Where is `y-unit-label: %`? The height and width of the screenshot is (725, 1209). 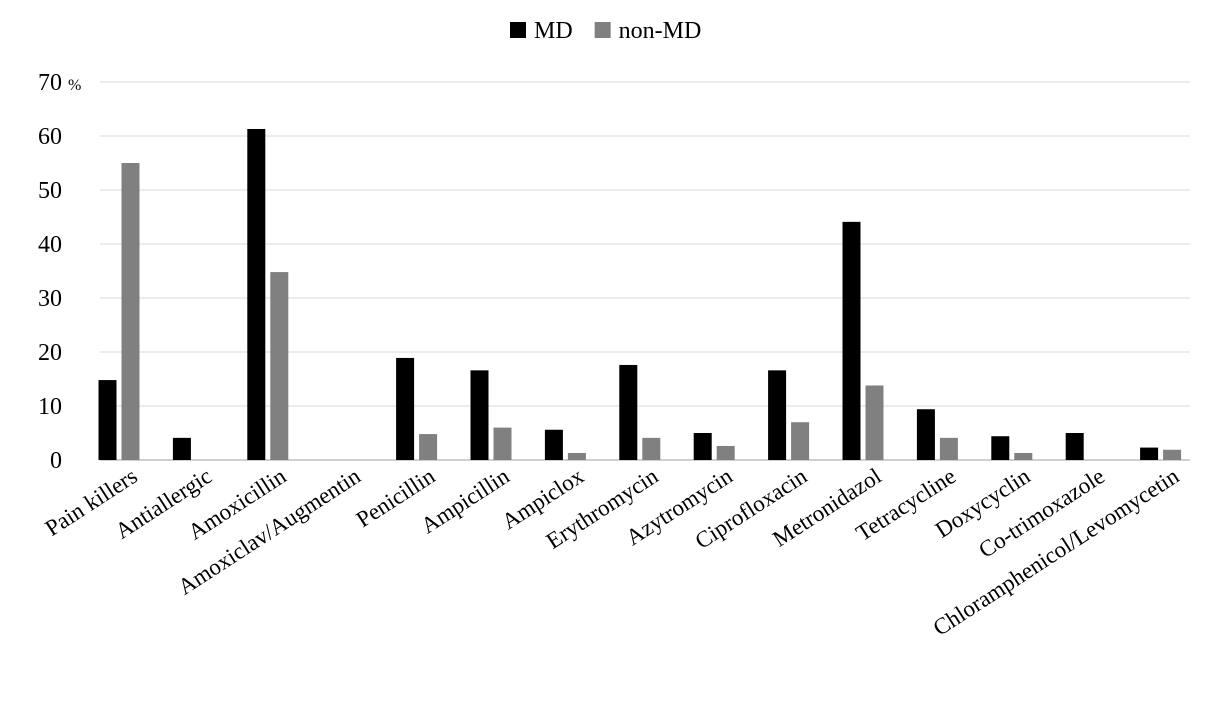 y-unit-label: % is located at coordinates (74, 85).